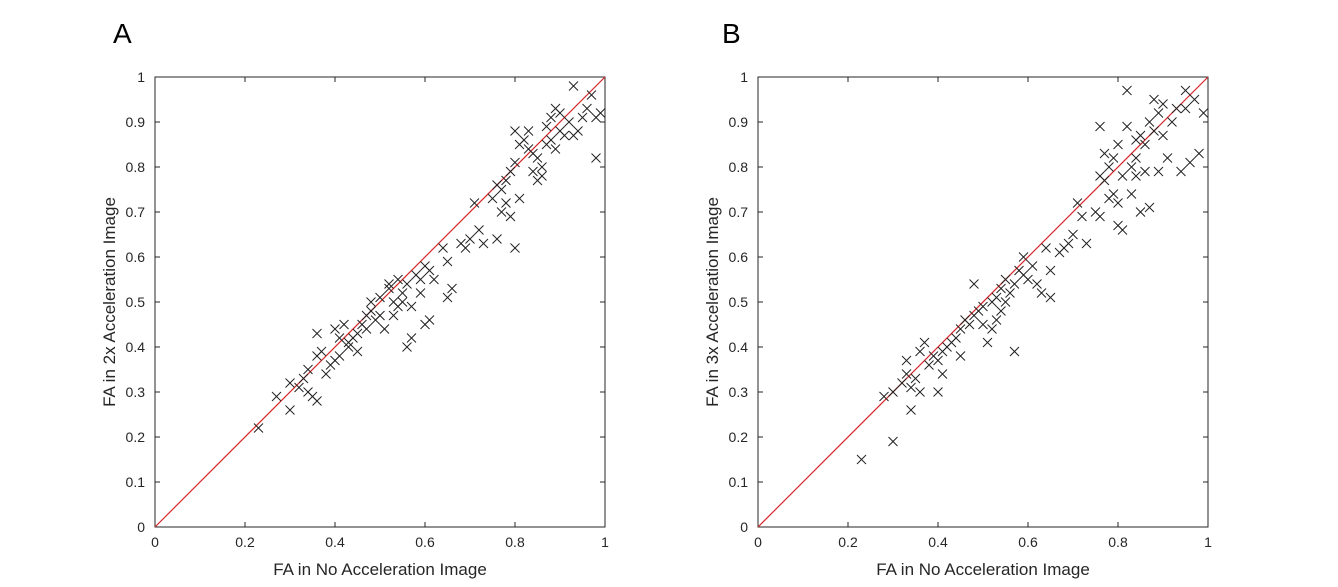 The height and width of the screenshot is (587, 1338). I want to click on y-tick-label: 0.2, so click(739, 437).